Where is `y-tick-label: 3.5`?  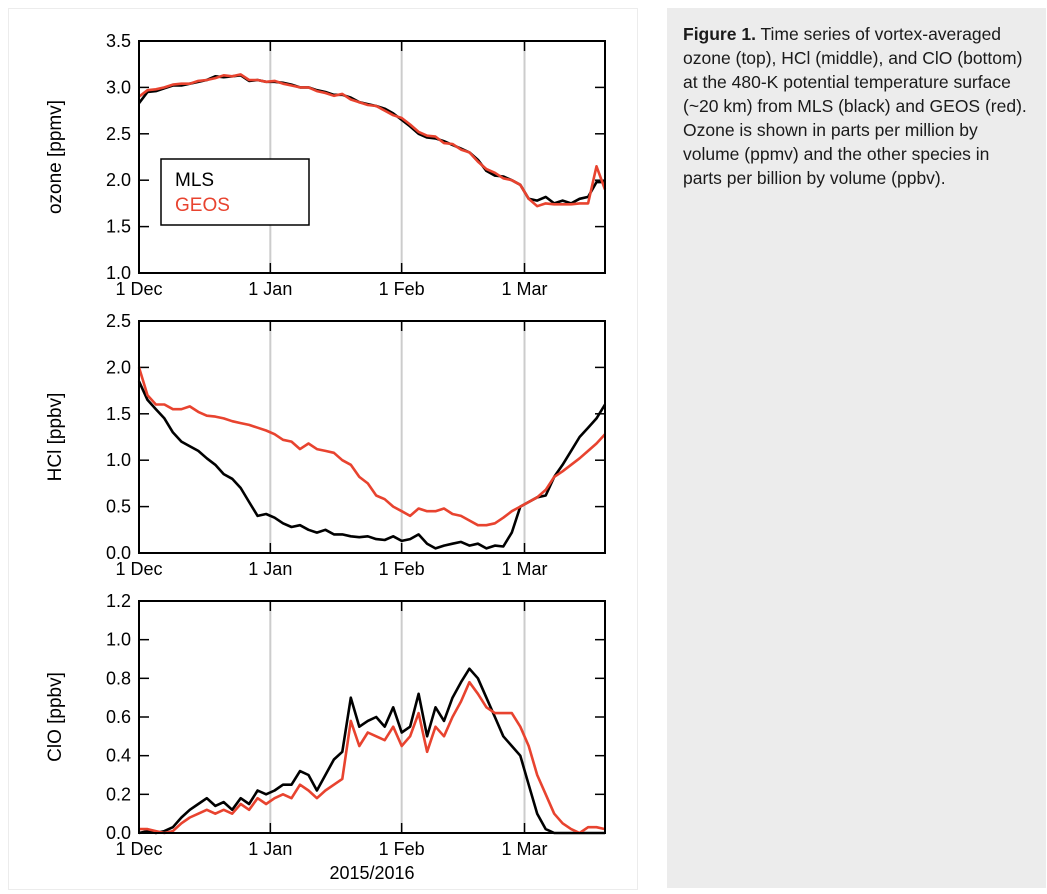
y-tick-label: 3.5 is located at coordinates (118, 41).